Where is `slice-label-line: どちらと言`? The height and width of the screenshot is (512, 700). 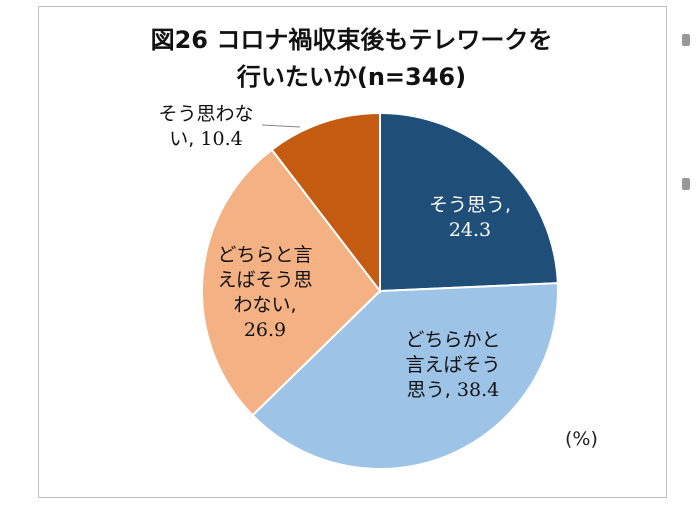 slice-label-line: どちらと言 is located at coordinates (265, 255).